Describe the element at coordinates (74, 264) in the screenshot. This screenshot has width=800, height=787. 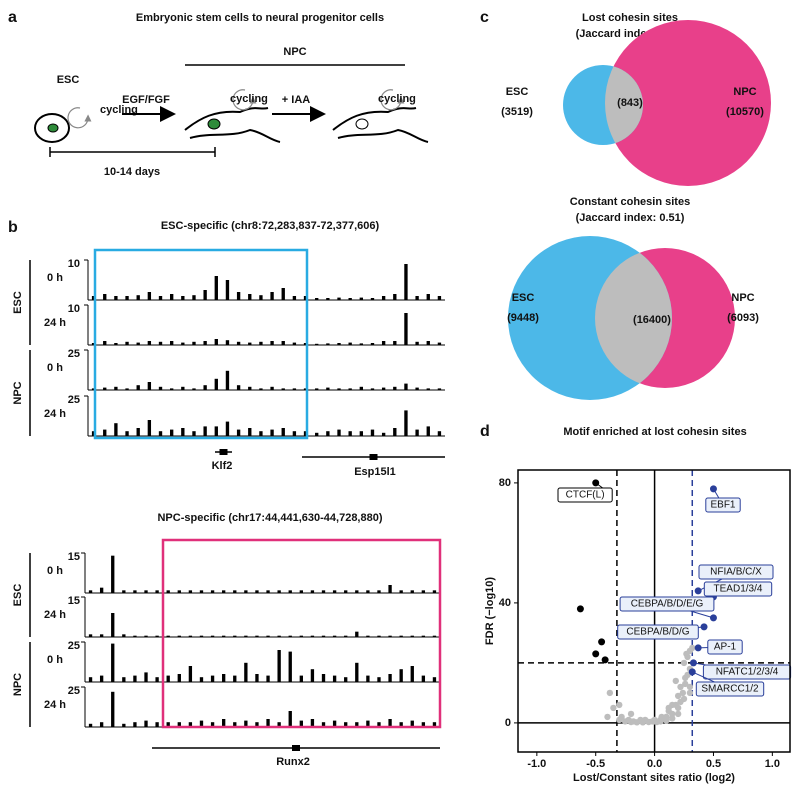
I see `scale-label: 10` at that location.